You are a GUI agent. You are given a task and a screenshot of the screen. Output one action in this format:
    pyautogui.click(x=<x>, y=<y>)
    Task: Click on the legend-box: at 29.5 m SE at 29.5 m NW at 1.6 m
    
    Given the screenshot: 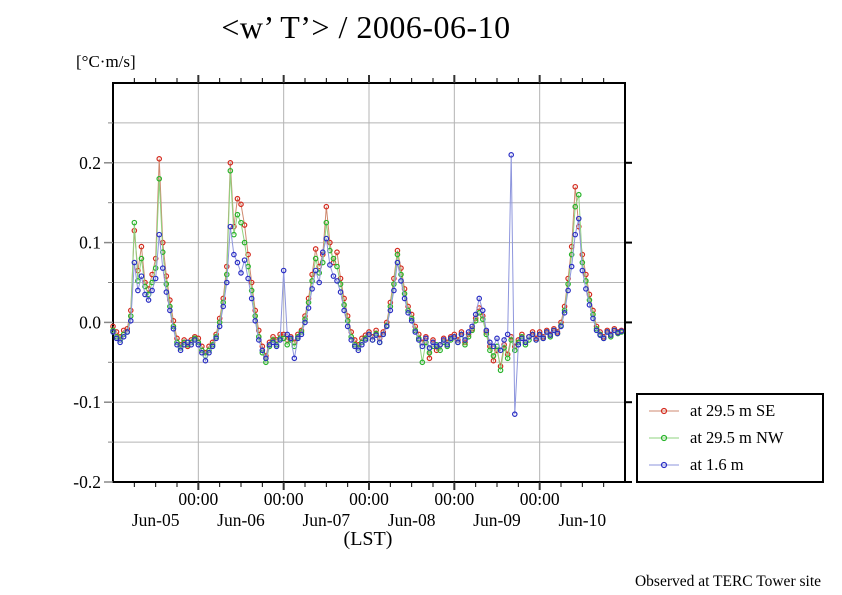 What is the action you would take?
    pyautogui.click(x=730, y=438)
    